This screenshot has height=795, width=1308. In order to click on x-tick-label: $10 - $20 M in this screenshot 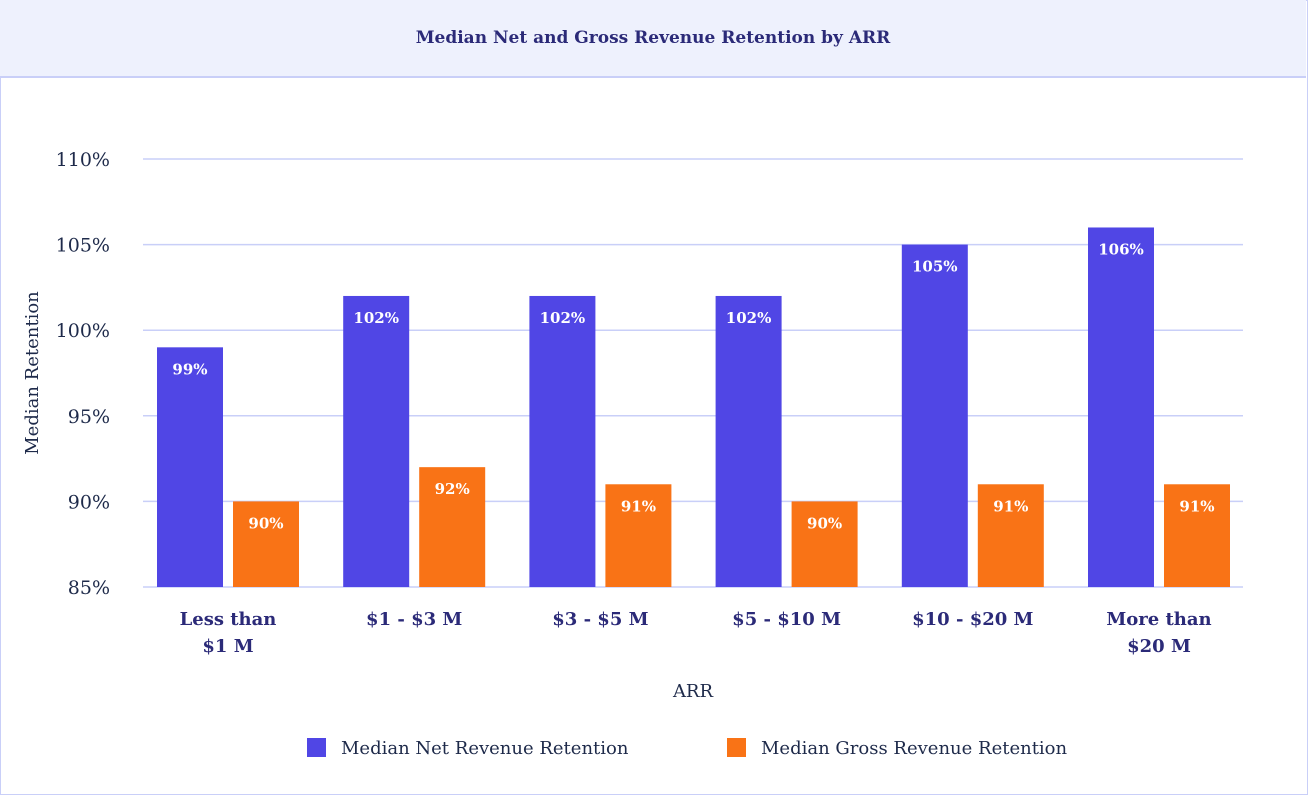, I will do `click(972, 619)`.